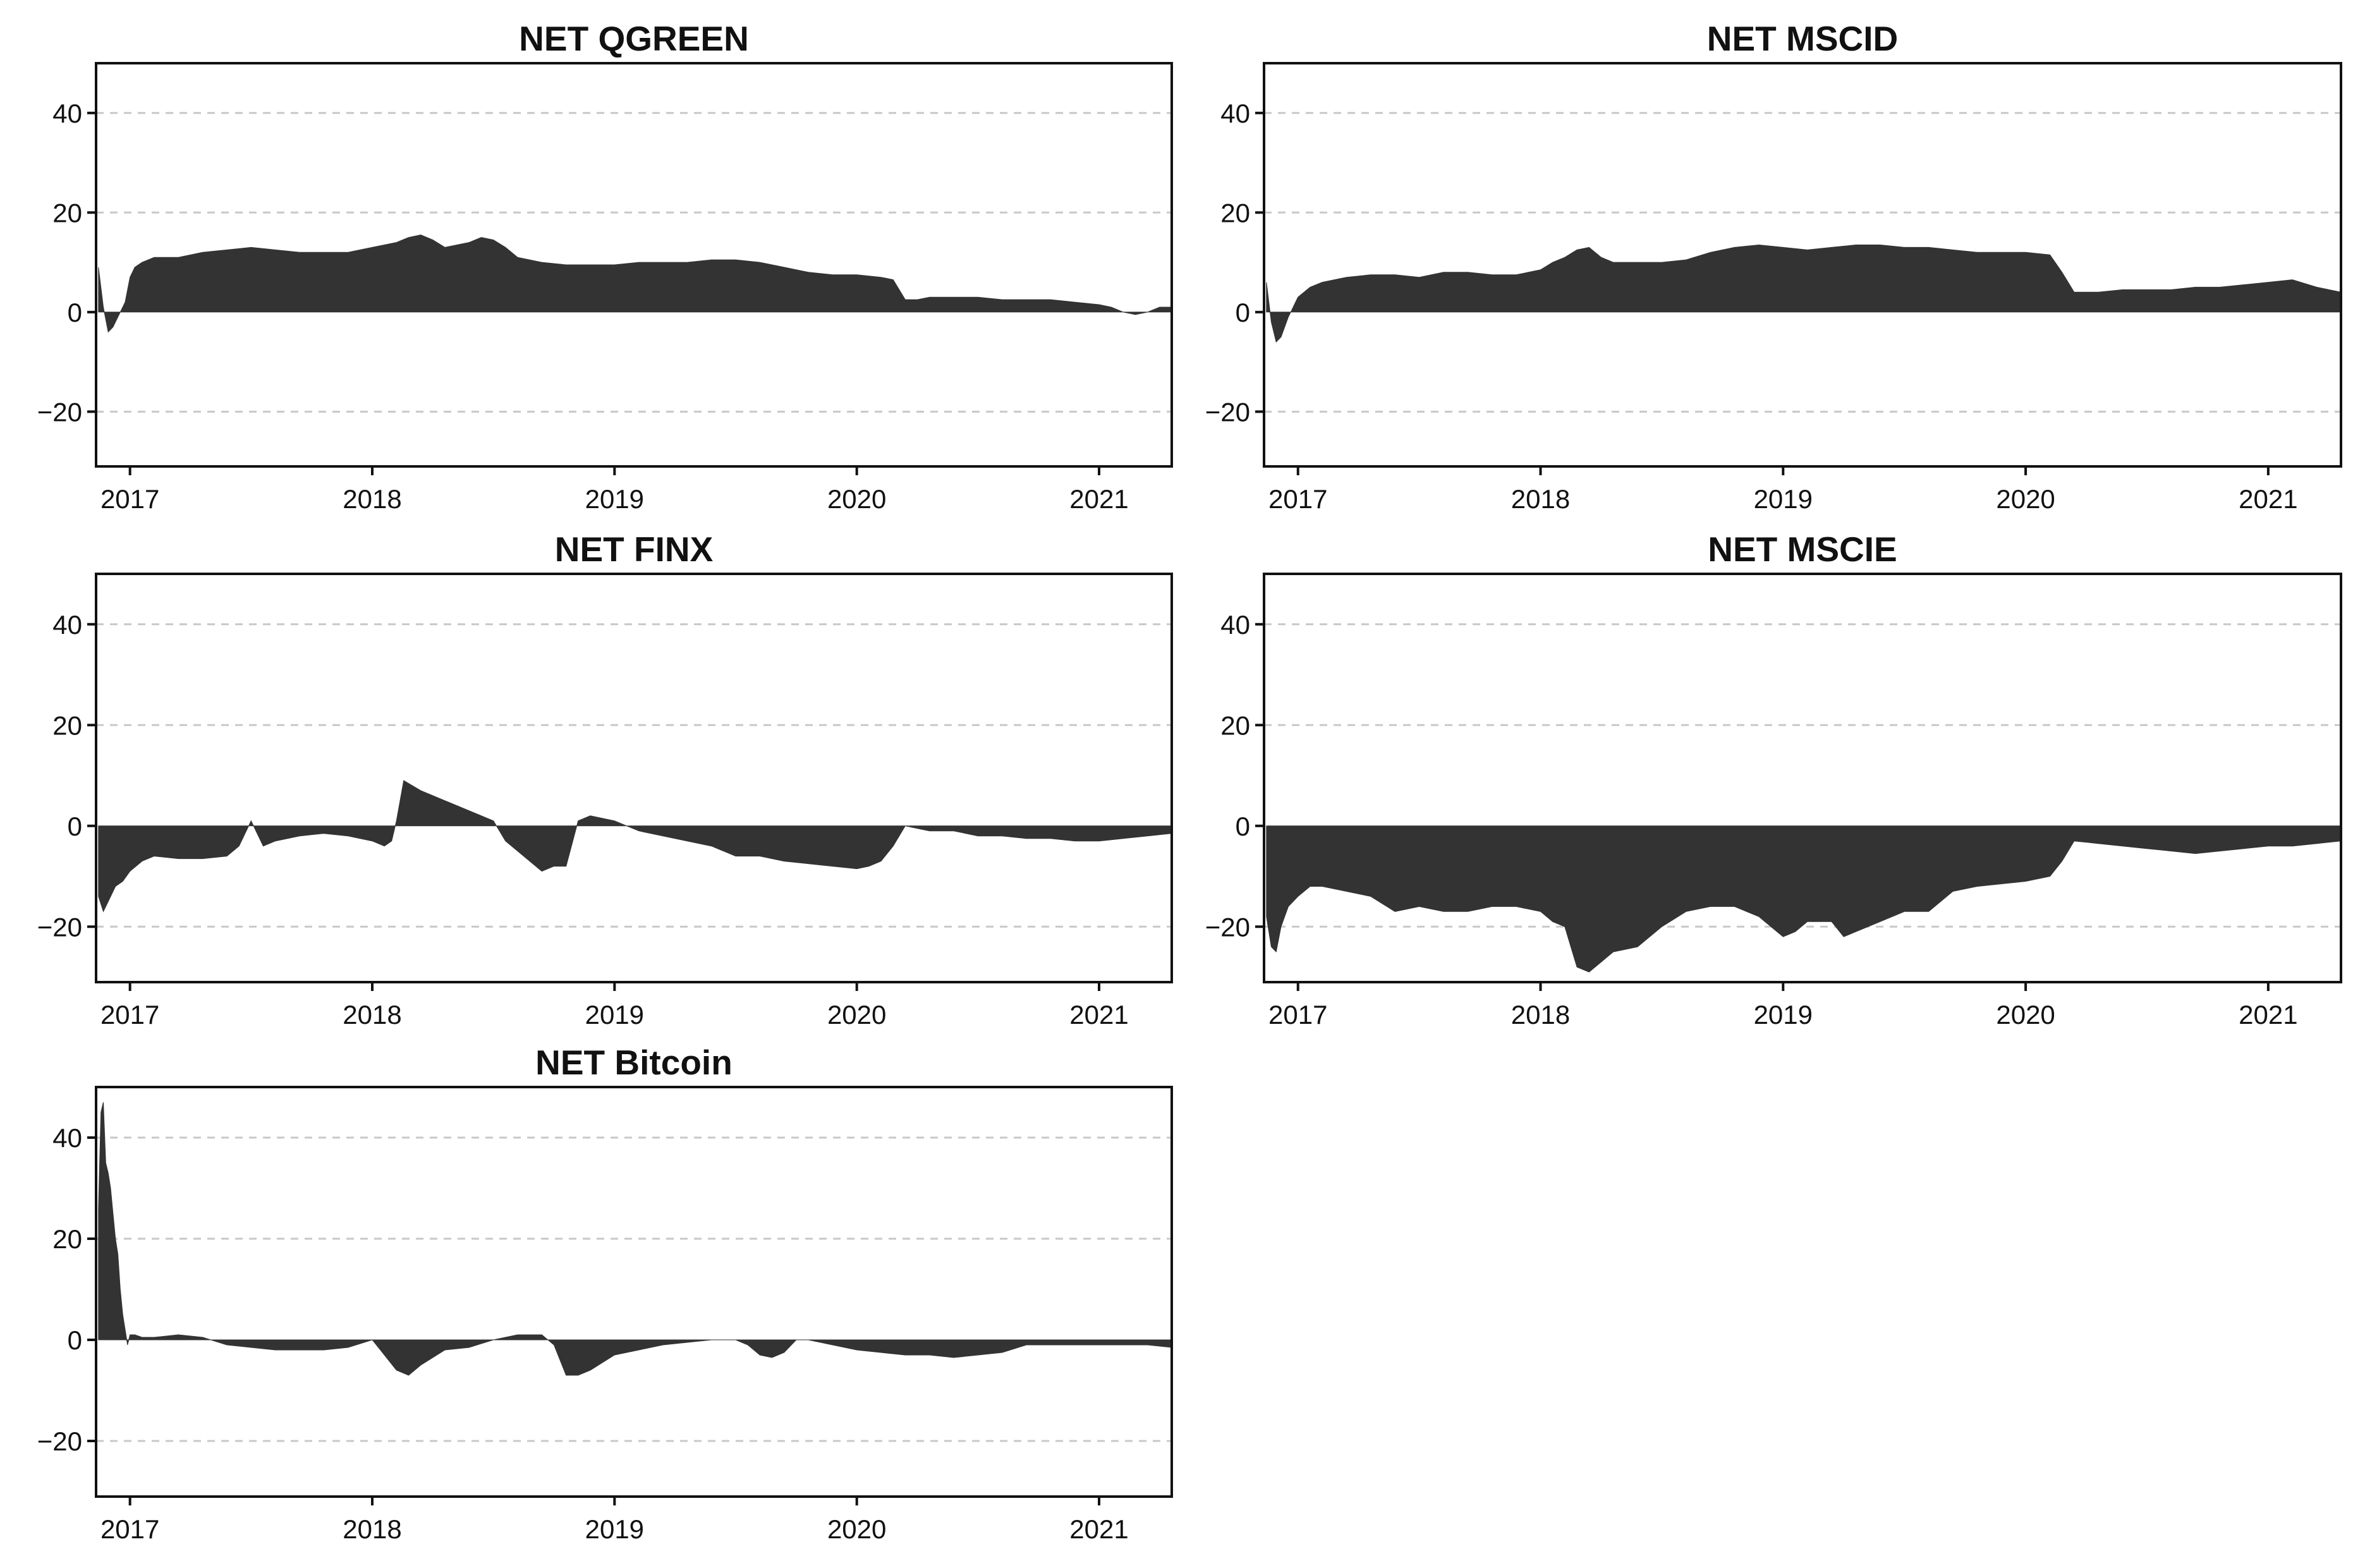  What do you see at coordinates (634, 549) in the screenshot?
I see `chart-title: NET FINX` at bounding box center [634, 549].